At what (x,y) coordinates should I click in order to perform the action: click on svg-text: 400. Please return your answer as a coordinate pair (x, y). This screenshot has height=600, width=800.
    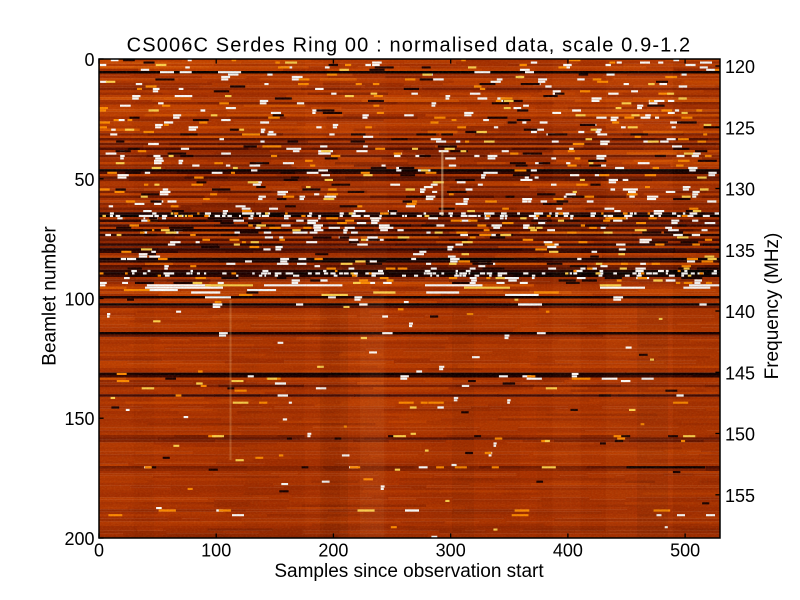
    Looking at the image, I should click on (568, 551).